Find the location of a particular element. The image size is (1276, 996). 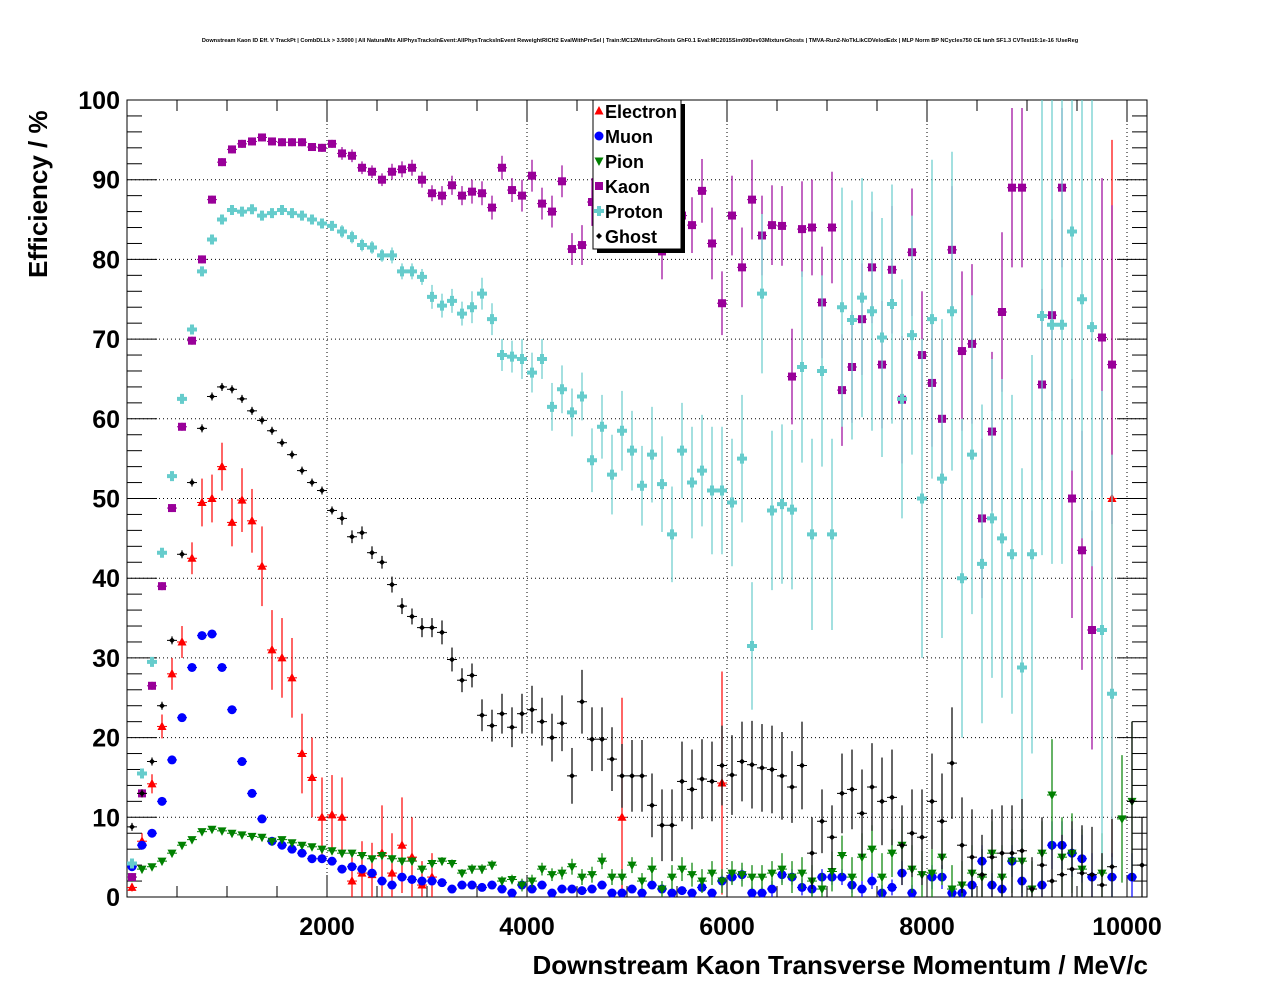

legend-entry-kaon: Kaon is located at coordinates (622, 187).